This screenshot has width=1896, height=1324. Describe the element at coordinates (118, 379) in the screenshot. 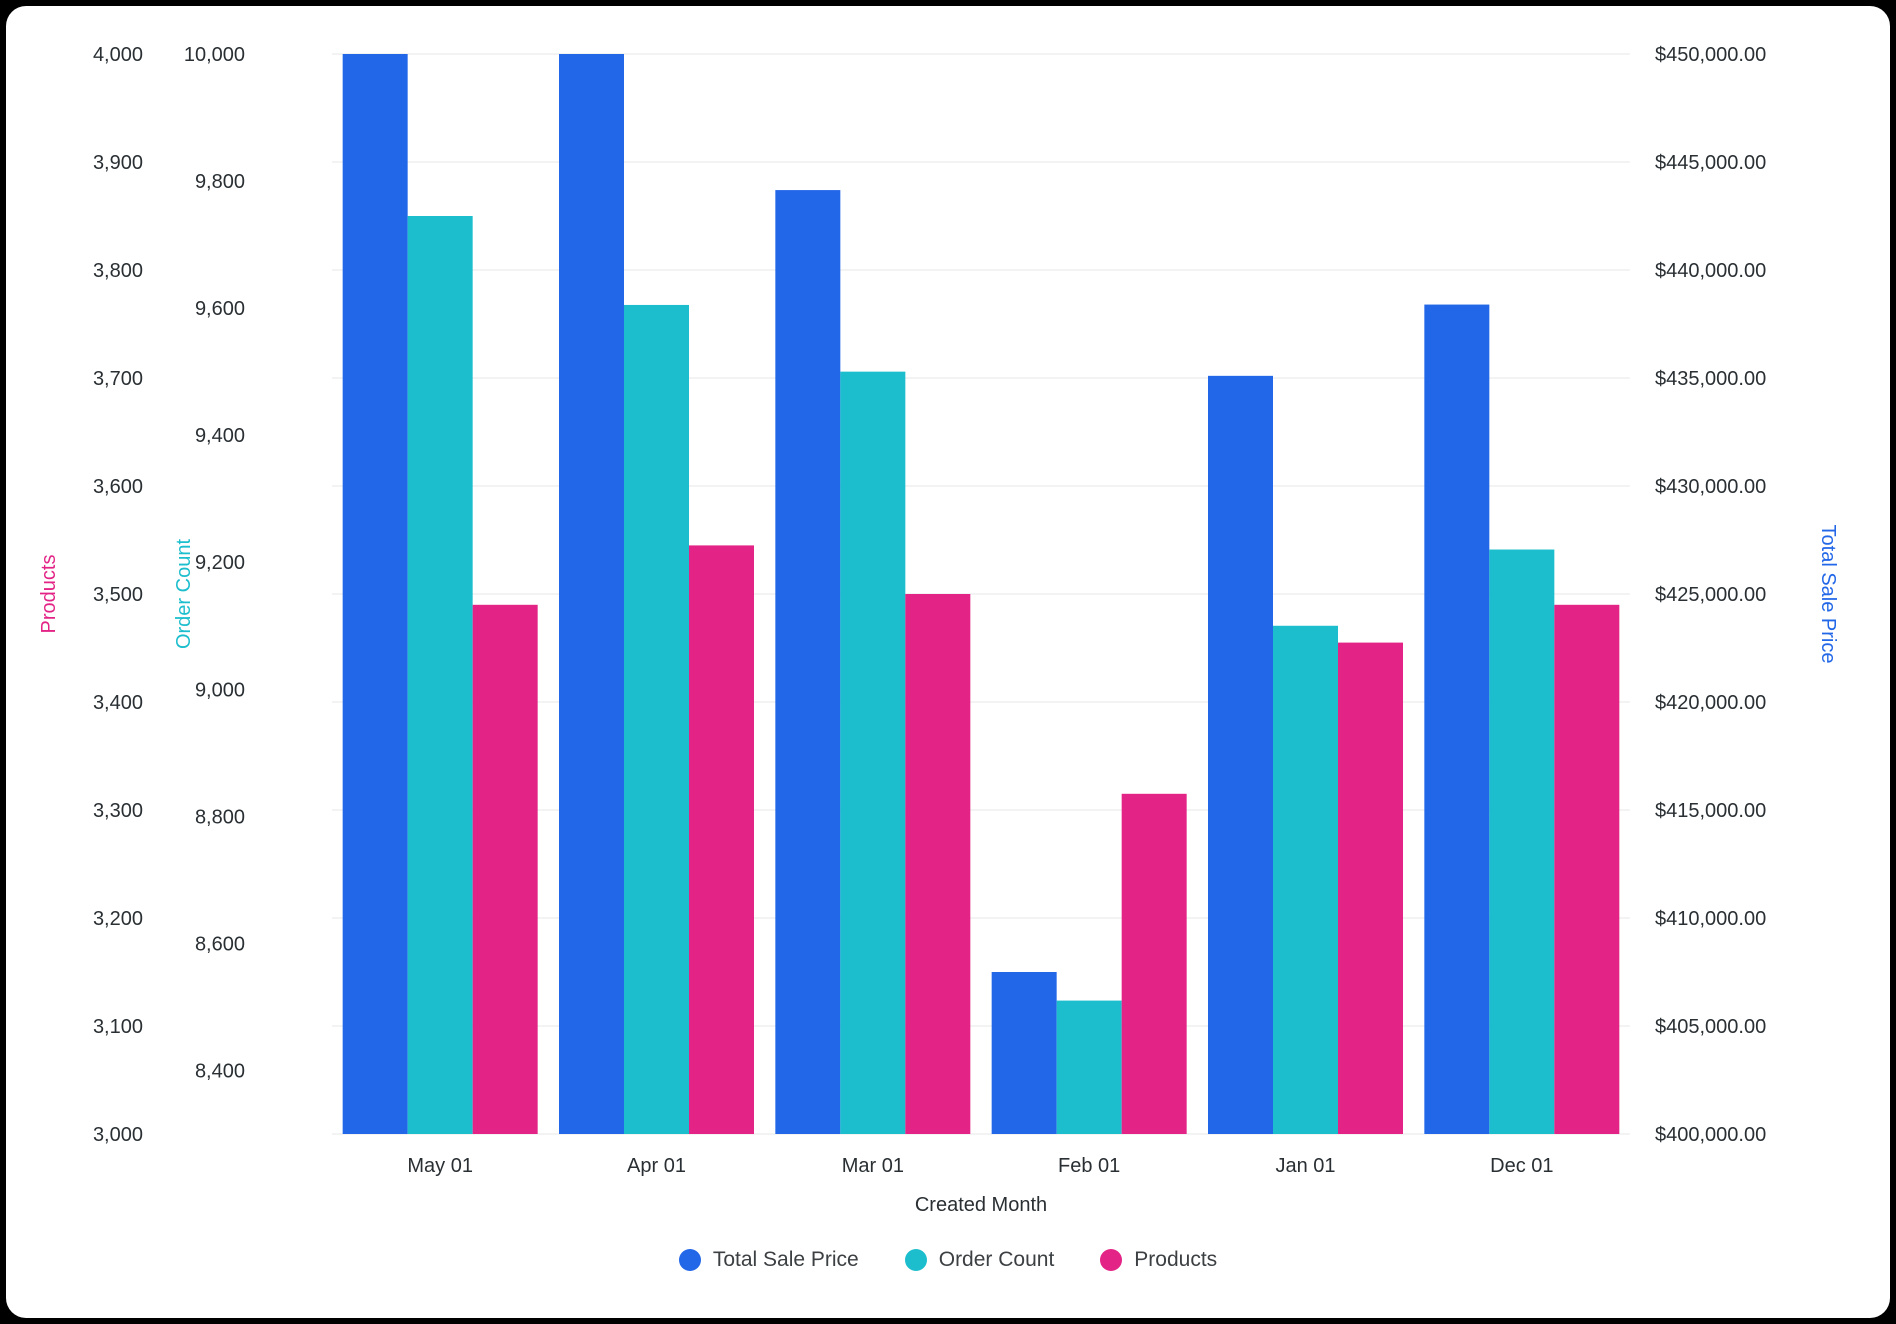

I see `products-tick-label: 3,700` at that location.